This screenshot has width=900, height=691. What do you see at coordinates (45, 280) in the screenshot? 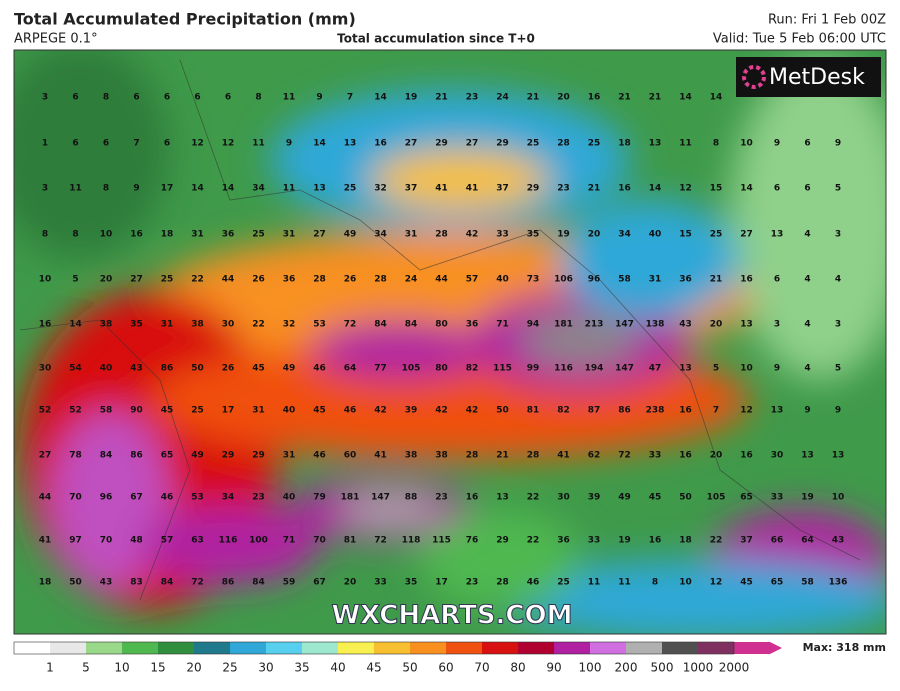
I see `grid-value: 10` at bounding box center [45, 280].